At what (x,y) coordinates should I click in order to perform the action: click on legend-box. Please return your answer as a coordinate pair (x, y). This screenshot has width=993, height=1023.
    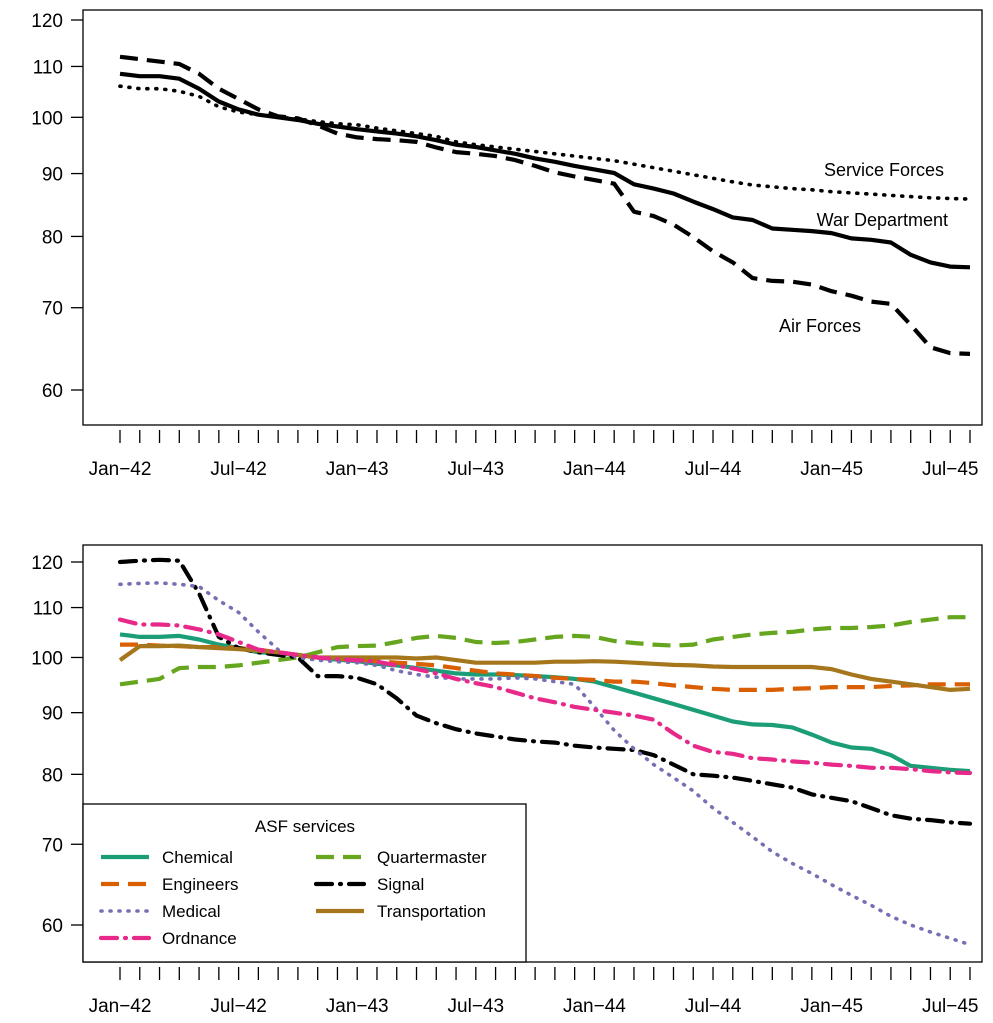
    Looking at the image, I should click on (304, 883).